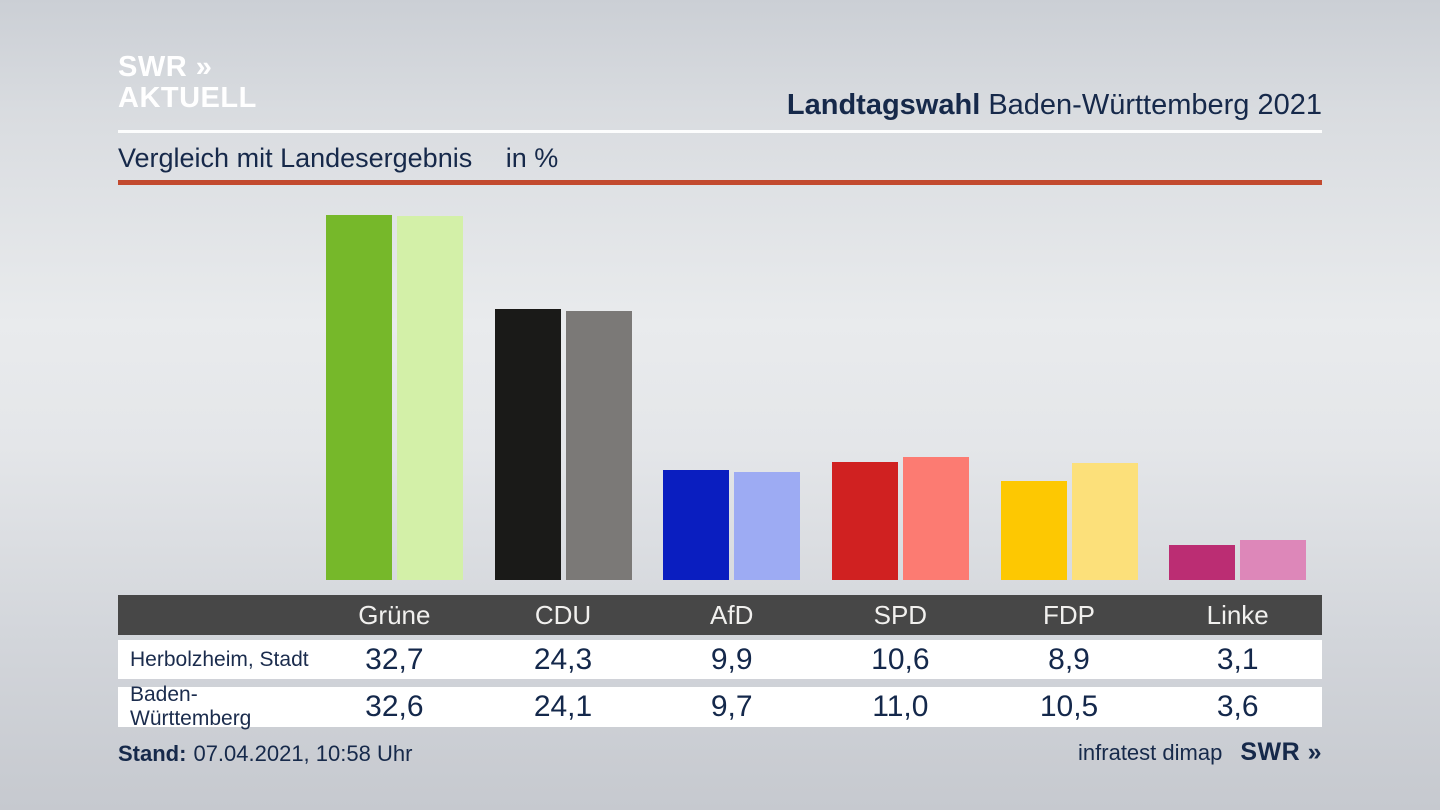 This screenshot has height=810, width=1440. What do you see at coordinates (1033, 530) in the screenshot?
I see `bar-city-fdp` at bounding box center [1033, 530].